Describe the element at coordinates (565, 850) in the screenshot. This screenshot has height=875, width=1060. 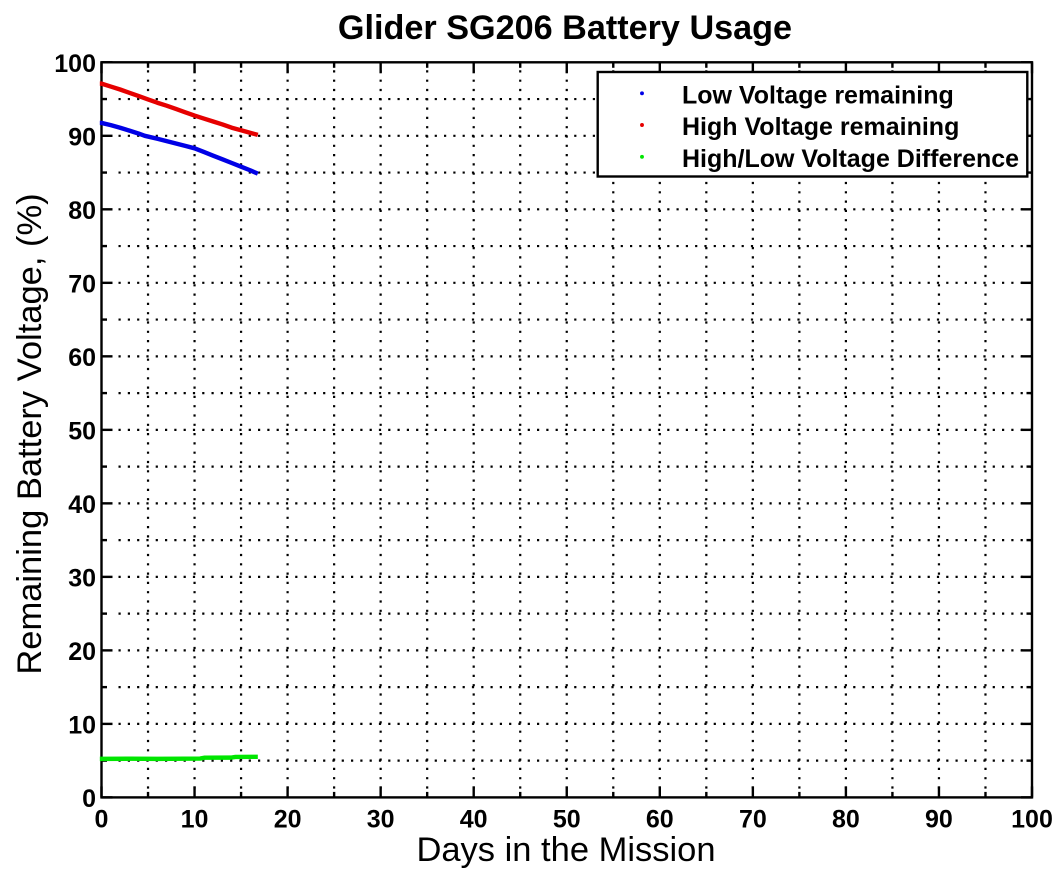
I see `svg-text: Days in the Mission` at that location.